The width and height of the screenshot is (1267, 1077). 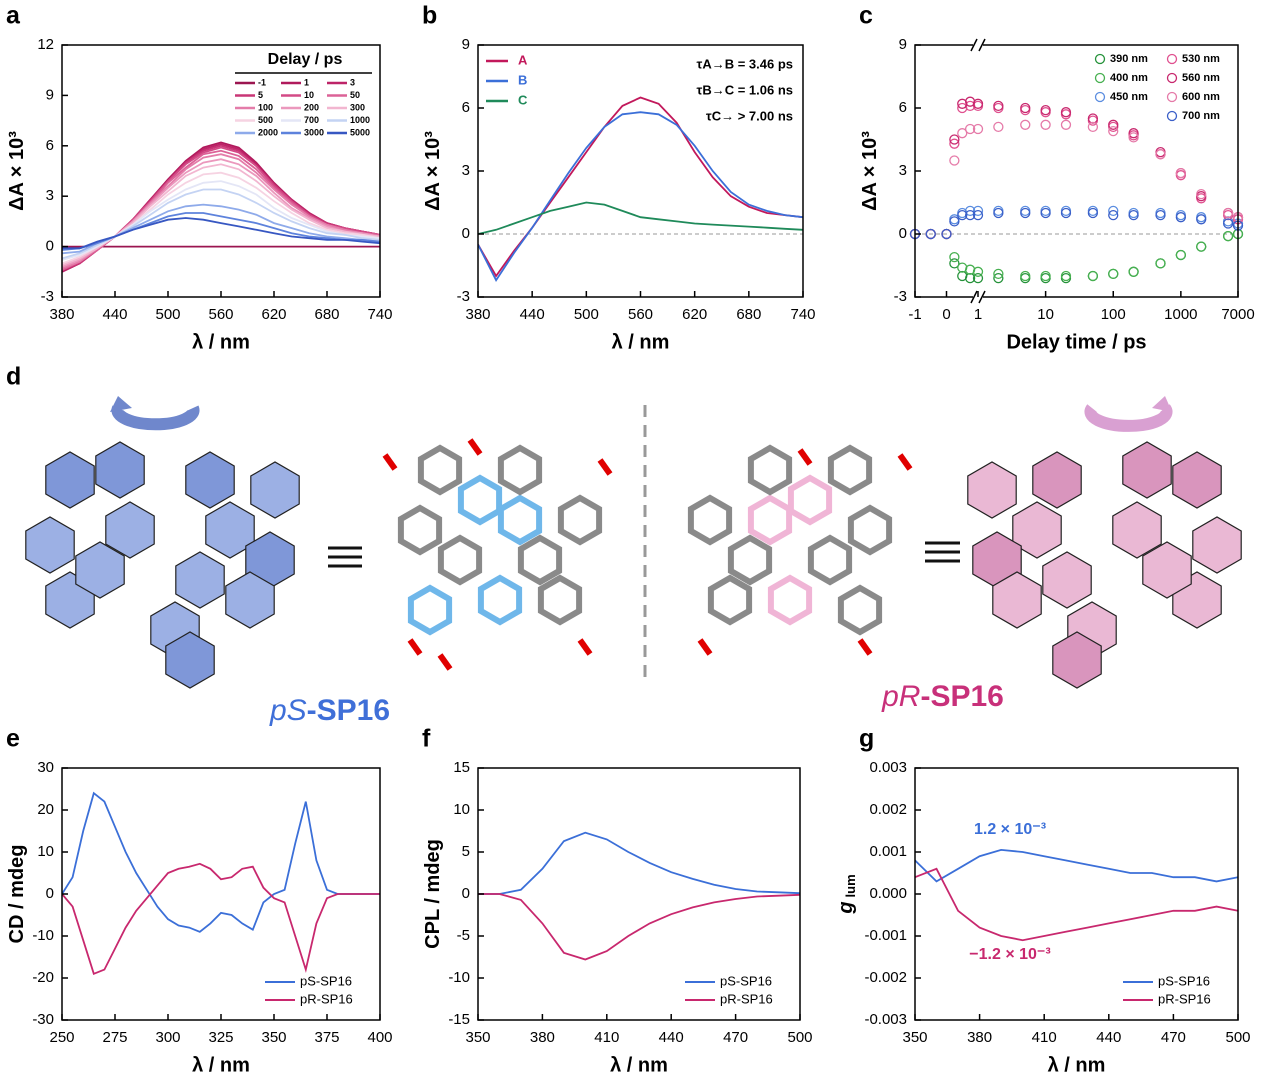 What do you see at coordinates (17, 894) in the screenshot?
I see `y-axis-label-main: CD / mdeg` at bounding box center [17, 894].